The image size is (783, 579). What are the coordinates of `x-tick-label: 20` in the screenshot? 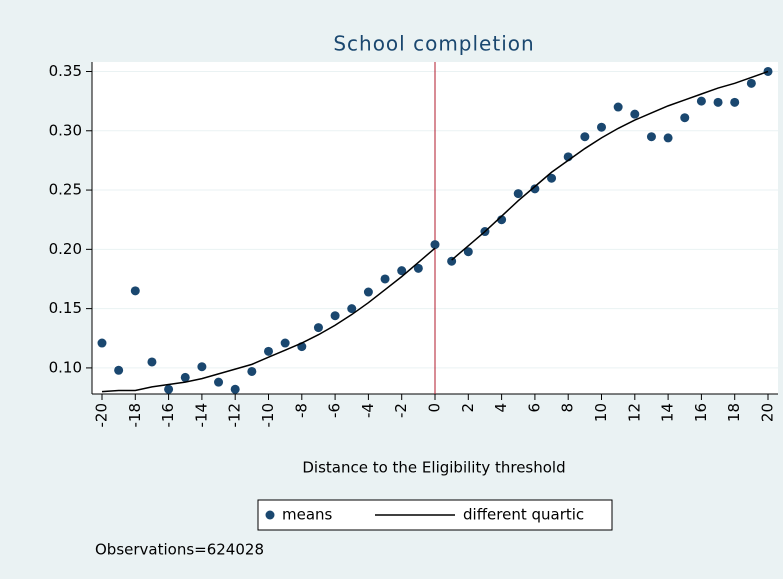 It's located at (768, 412).